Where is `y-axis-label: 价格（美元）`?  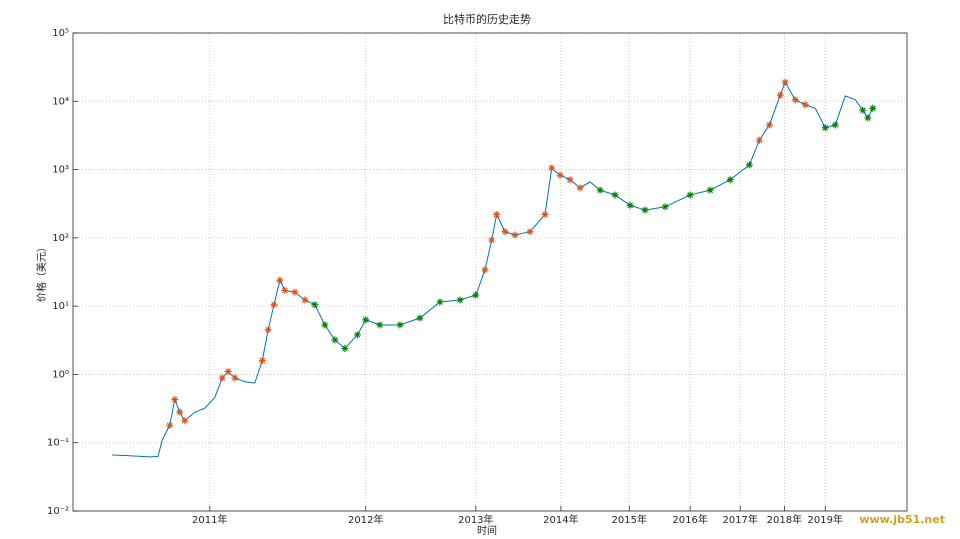
y-axis-label: 价格（美元） is located at coordinates (41, 272).